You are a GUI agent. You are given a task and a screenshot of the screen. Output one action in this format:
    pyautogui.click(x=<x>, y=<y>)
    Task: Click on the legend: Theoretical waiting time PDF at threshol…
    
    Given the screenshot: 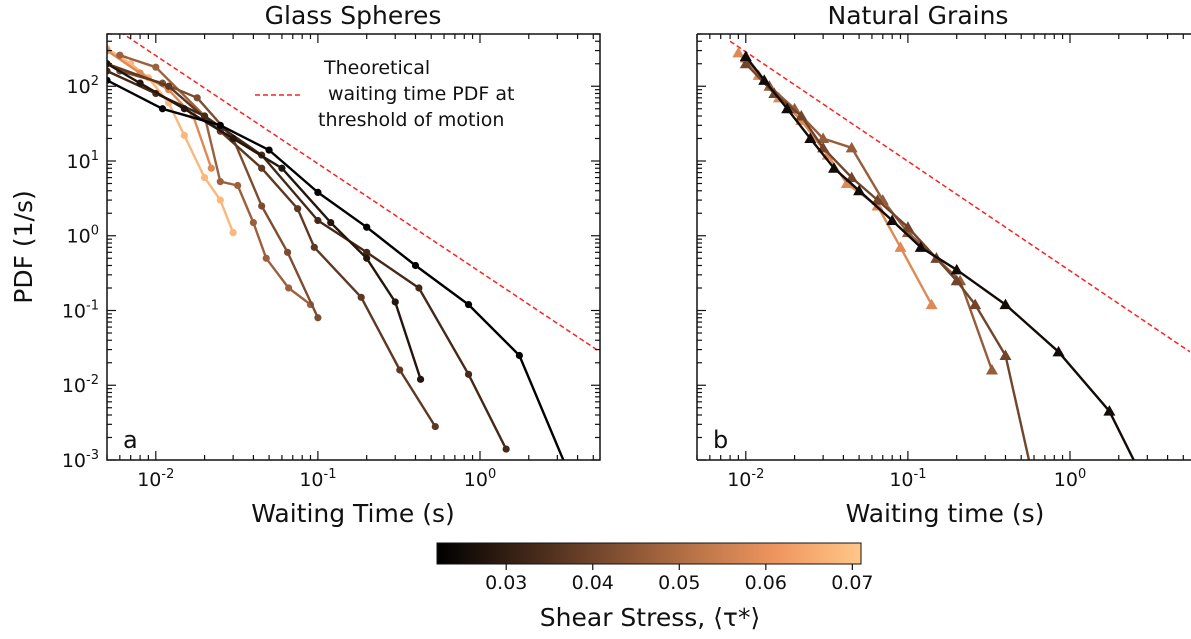 What is the action you would take?
    pyautogui.click(x=384, y=94)
    